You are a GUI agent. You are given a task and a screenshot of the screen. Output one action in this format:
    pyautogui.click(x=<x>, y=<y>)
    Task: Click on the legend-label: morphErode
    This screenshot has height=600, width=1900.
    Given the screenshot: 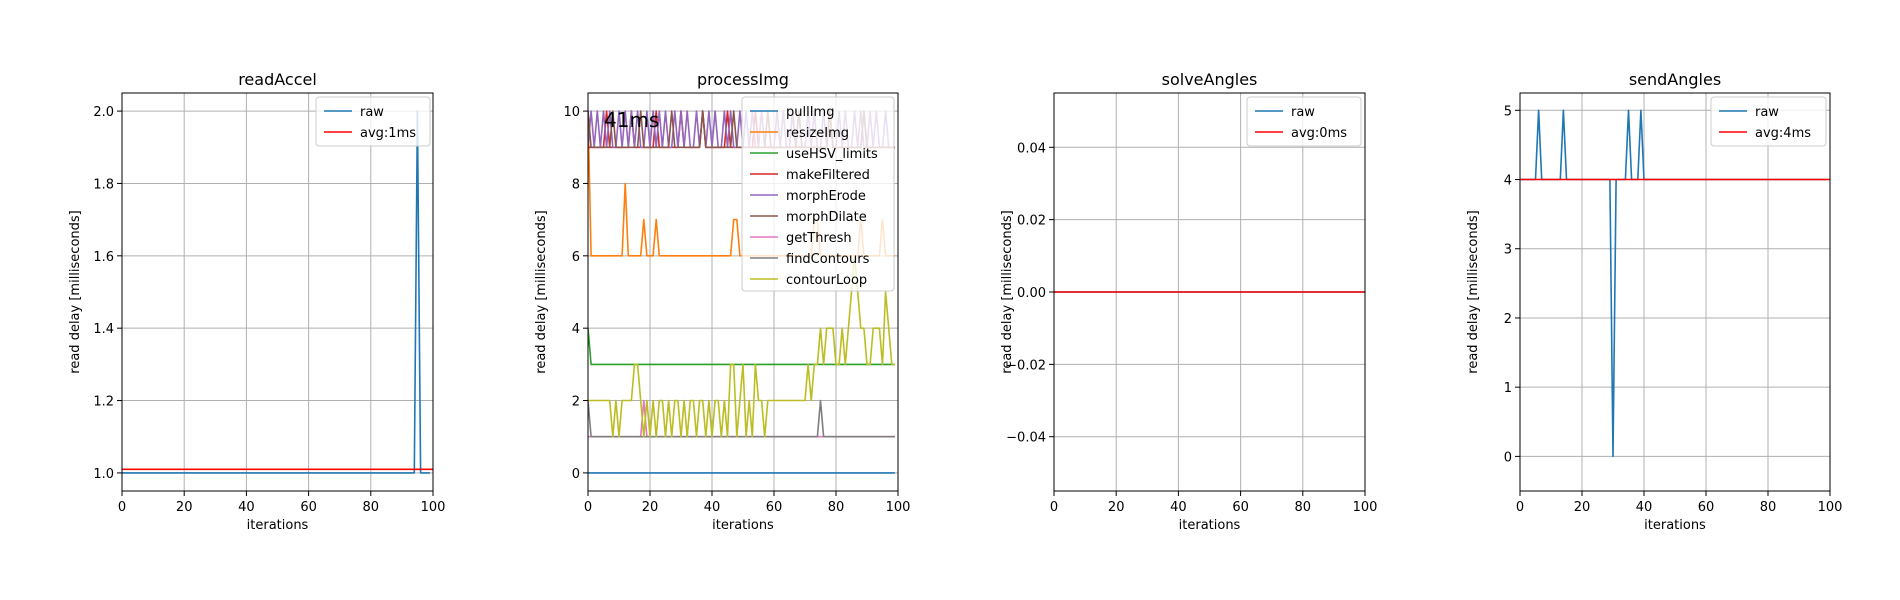 What is the action you would take?
    pyautogui.click(x=826, y=196)
    